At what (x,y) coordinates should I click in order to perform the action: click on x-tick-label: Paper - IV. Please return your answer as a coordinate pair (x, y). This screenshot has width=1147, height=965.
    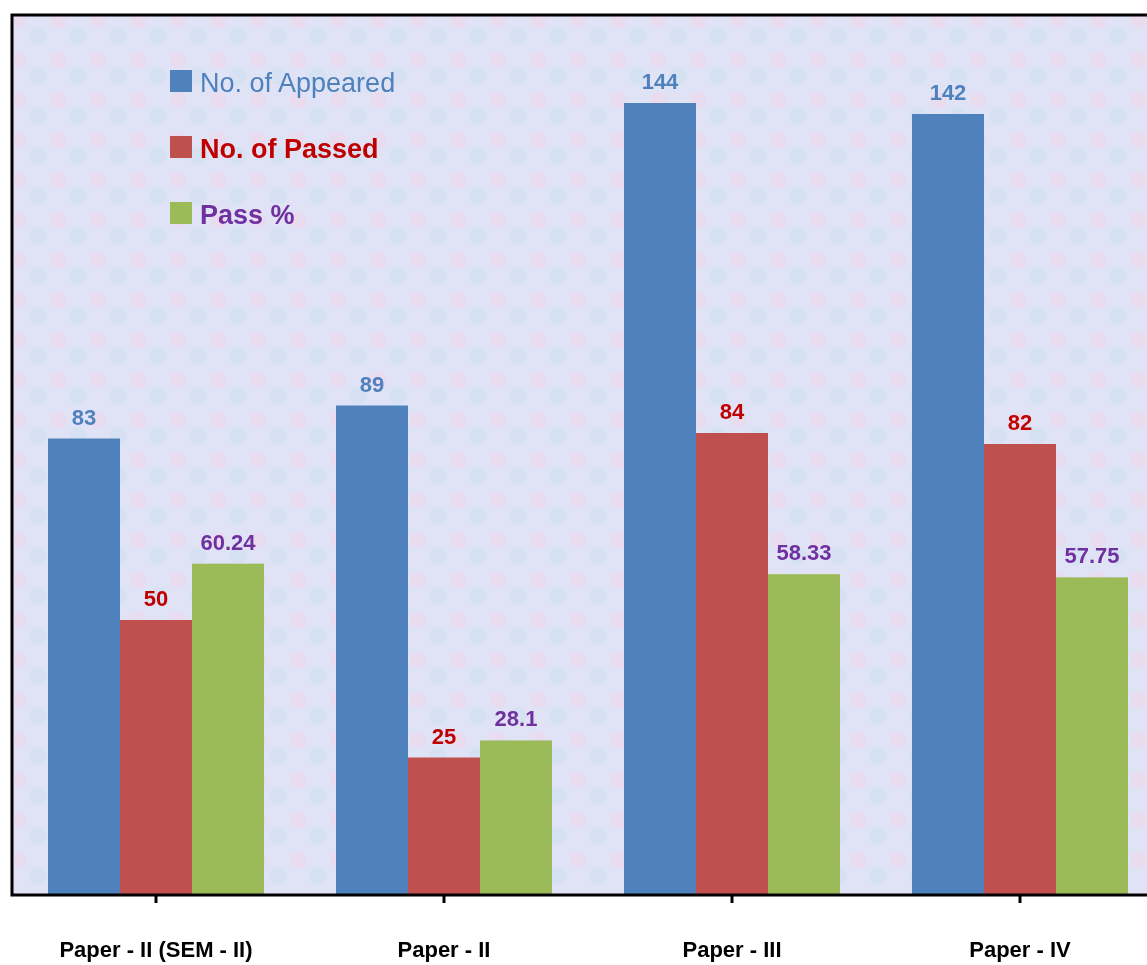
    Looking at the image, I should click on (1020, 949).